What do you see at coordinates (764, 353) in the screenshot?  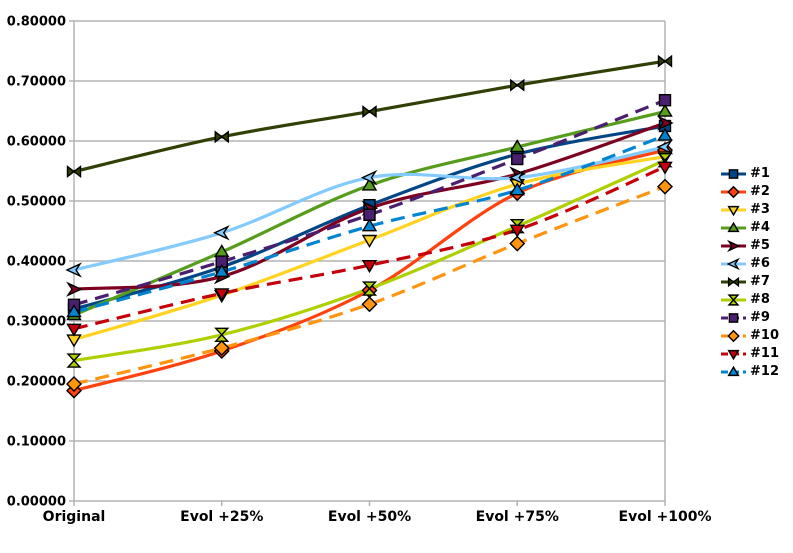 I see `legend-label: #11` at bounding box center [764, 353].